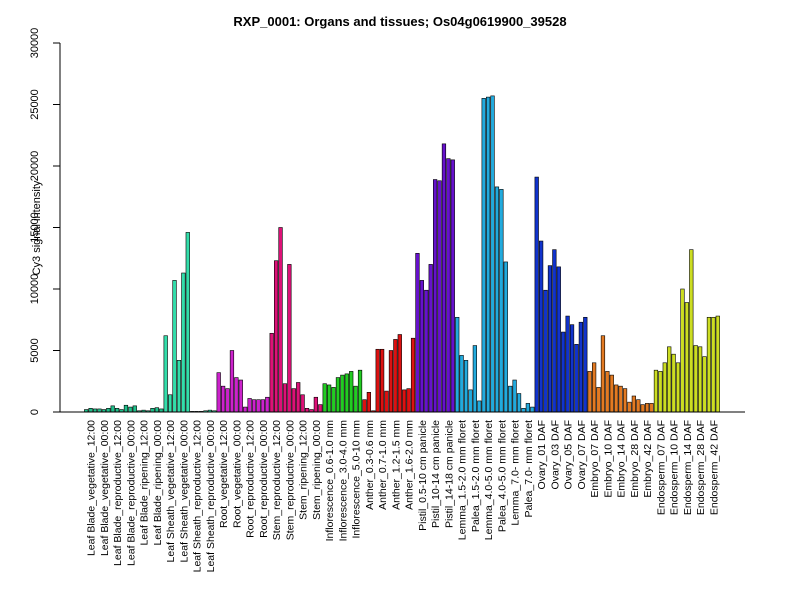 The height and width of the screenshot is (600, 800). Describe the element at coordinates (343, 481) in the screenshot. I see `x-category-label: Inflorescence_3.0-4.0 mm` at that location.